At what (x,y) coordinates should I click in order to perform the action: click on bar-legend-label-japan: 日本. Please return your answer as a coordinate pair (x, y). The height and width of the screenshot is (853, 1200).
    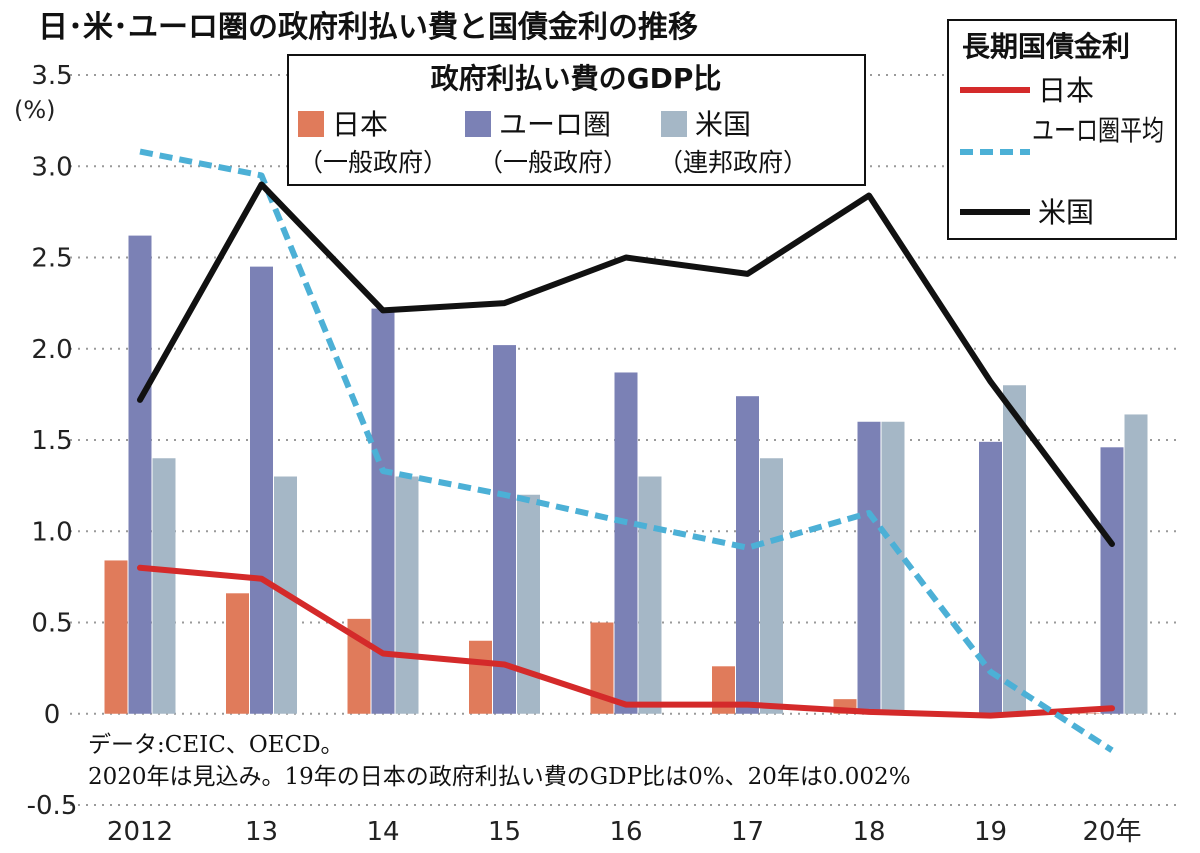
    Looking at the image, I should click on (360, 124).